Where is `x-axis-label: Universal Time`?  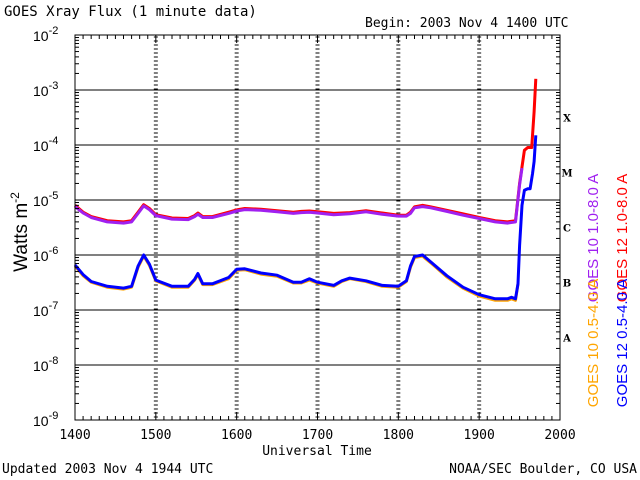 x-axis-label: Universal Time is located at coordinates (317, 451).